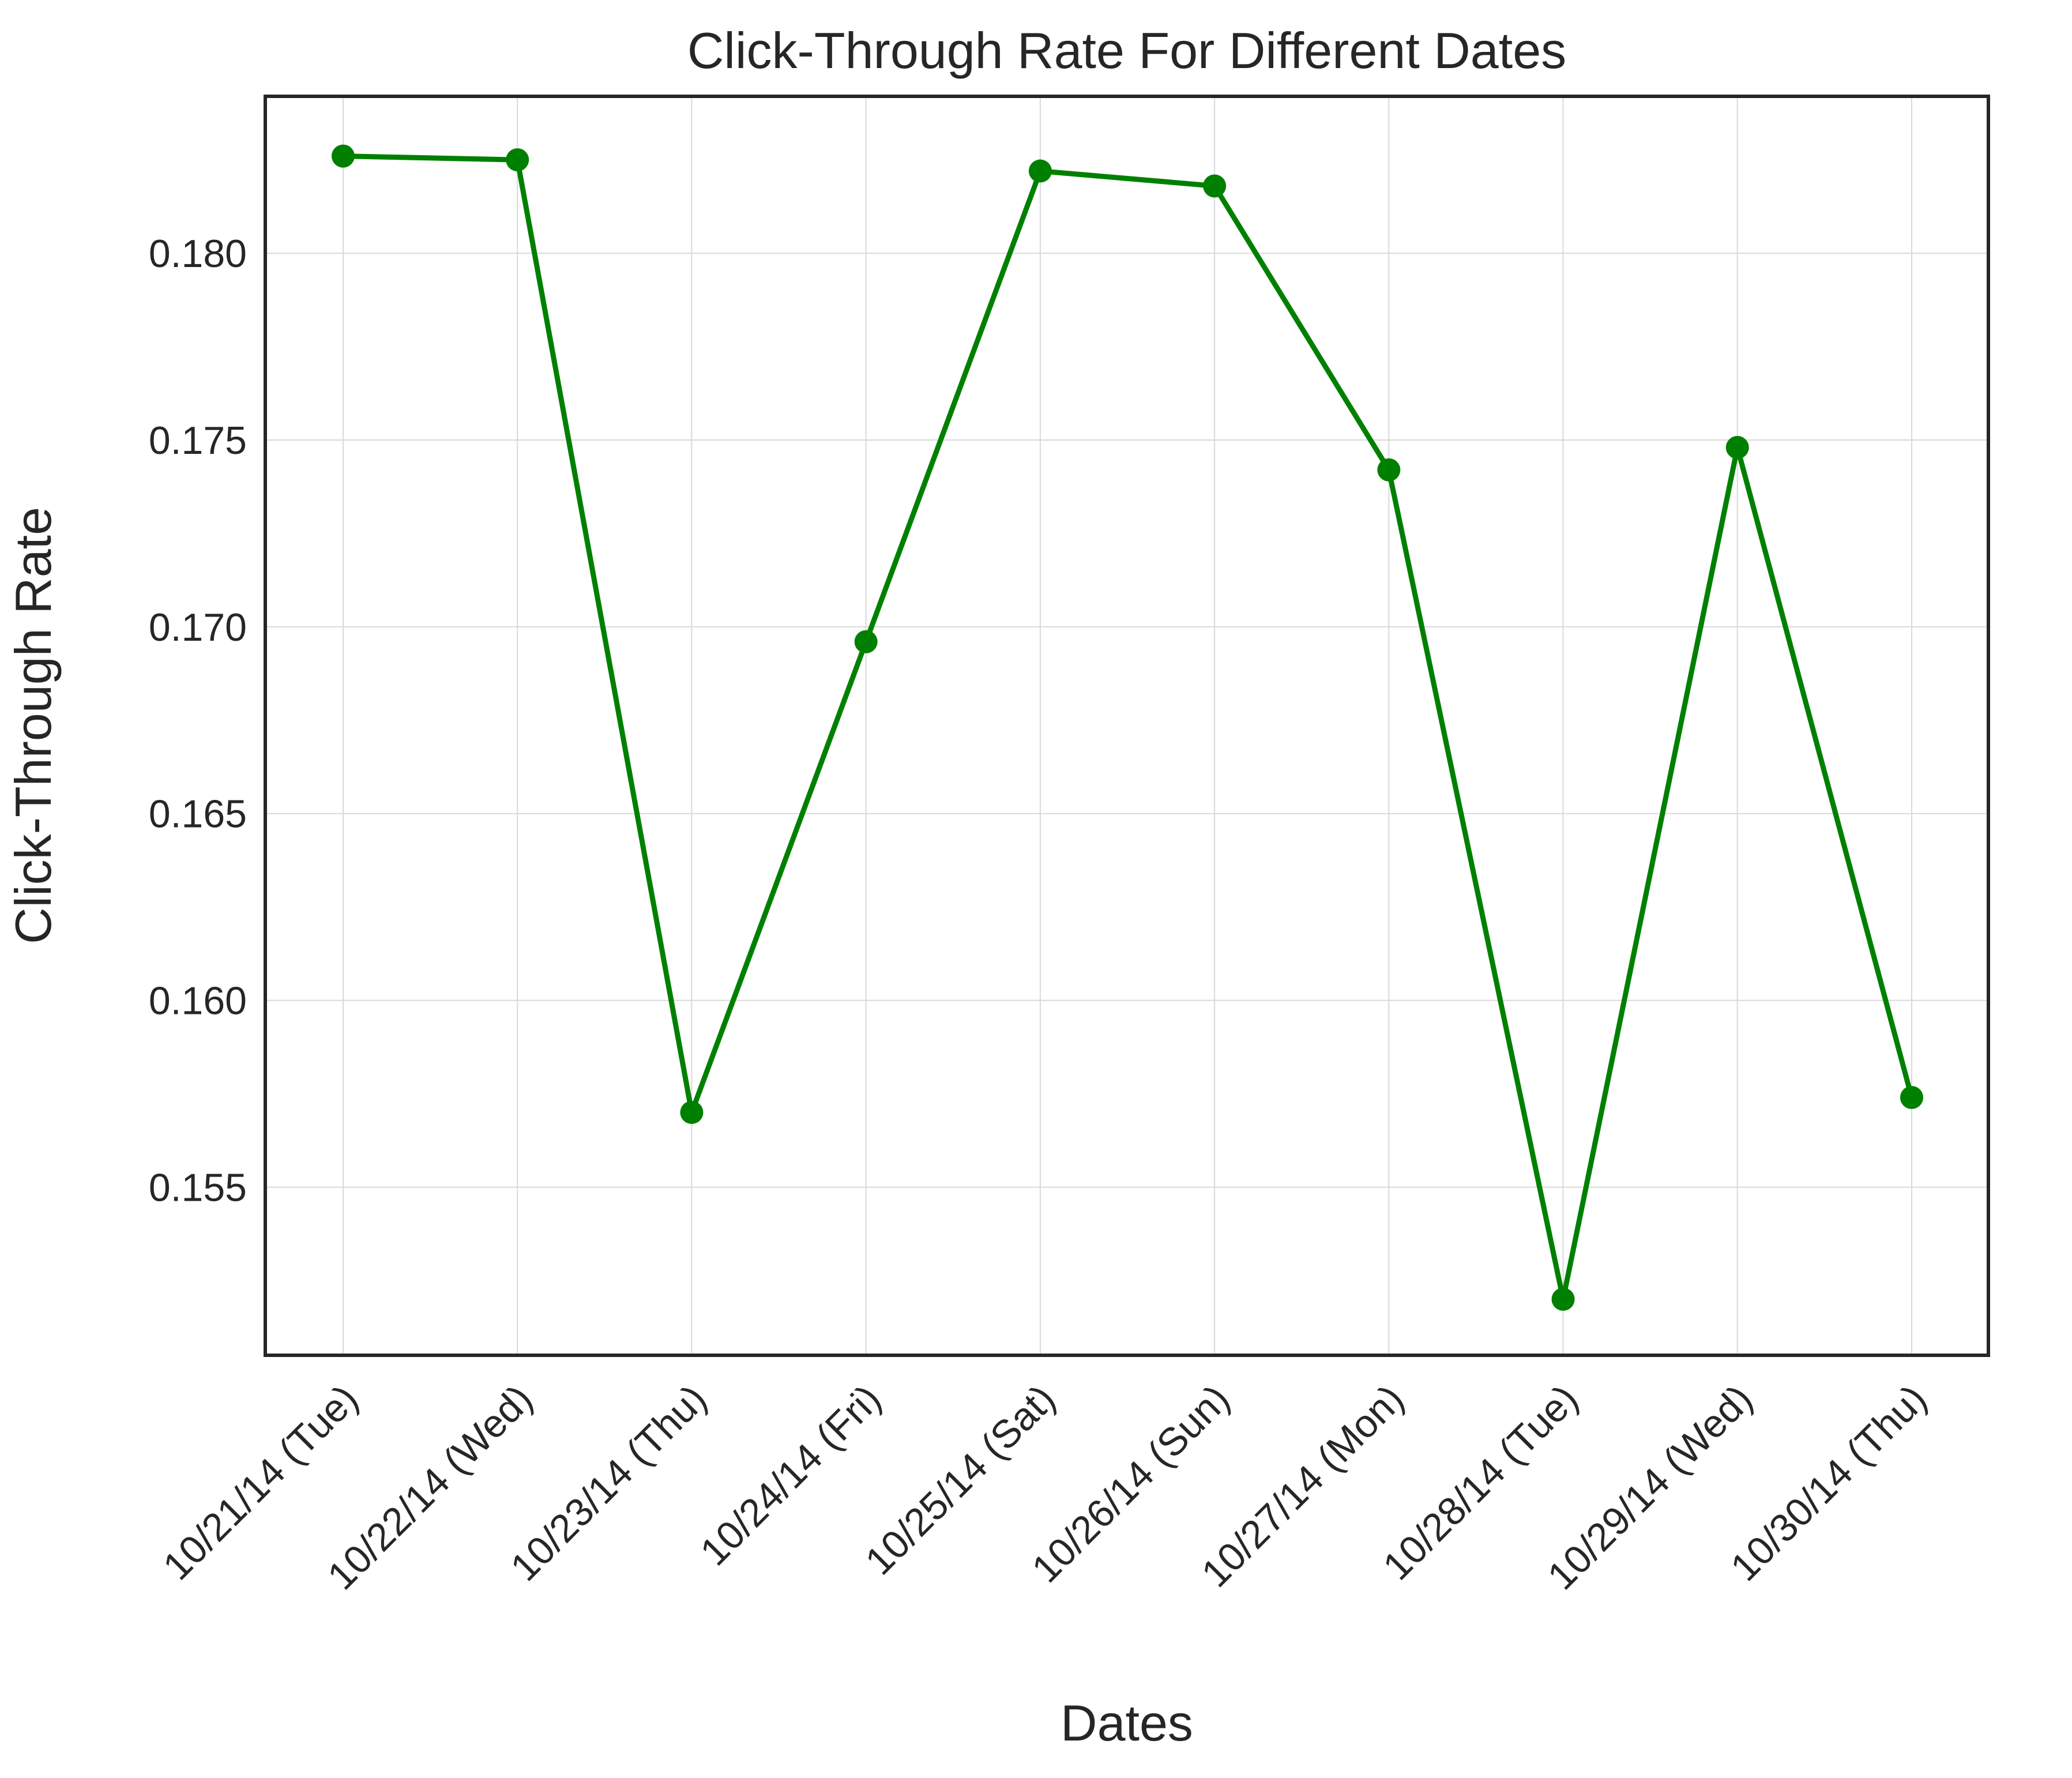 This screenshot has width=2072, height=1778. What do you see at coordinates (198, 1188) in the screenshot?
I see `y-tick-label: 0.155` at bounding box center [198, 1188].